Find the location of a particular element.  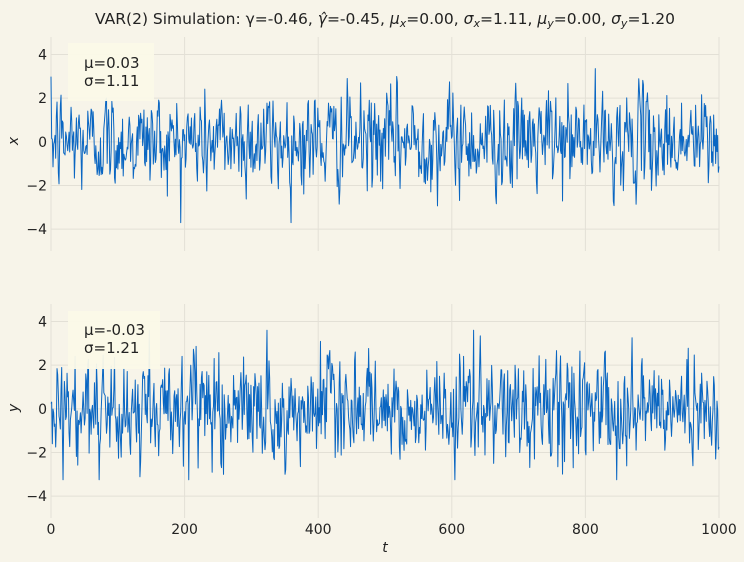

panel-x-yticks: 4 2 0 −2 −4 is located at coordinates (36, 142).